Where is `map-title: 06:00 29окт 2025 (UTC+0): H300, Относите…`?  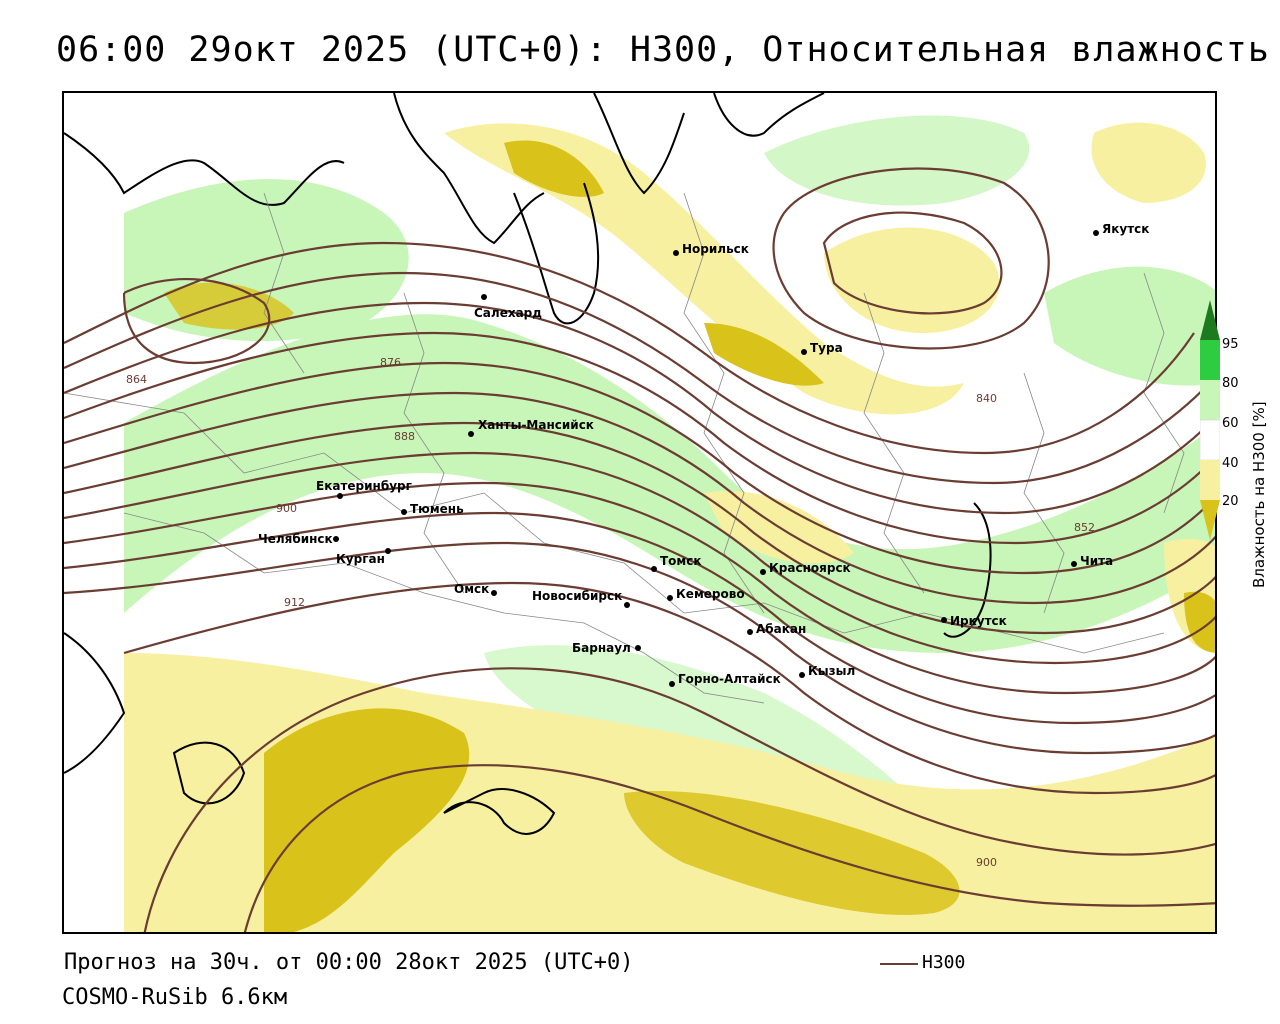 map-title: 06:00 29окт 2025 (UTC+0): H300, Относите… is located at coordinates (663, 50).